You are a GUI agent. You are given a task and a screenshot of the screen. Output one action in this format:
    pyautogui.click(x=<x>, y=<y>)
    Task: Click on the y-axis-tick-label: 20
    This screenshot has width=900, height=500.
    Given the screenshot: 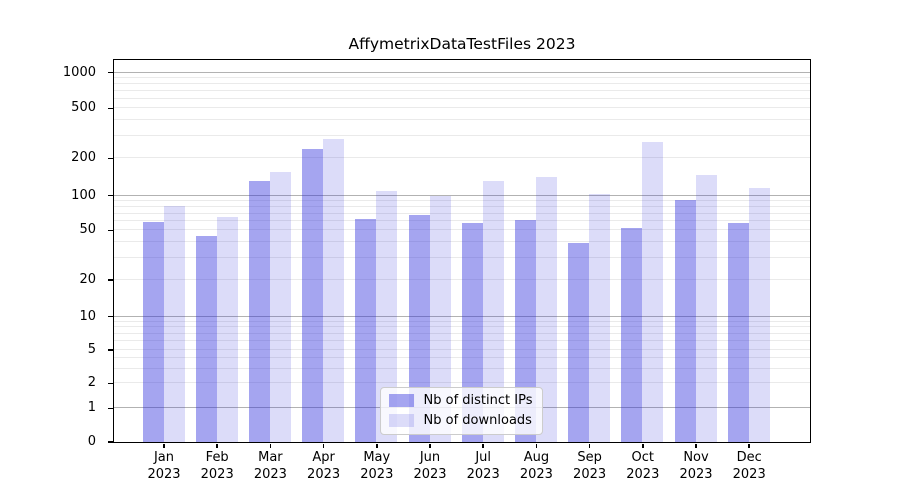 What is the action you would take?
    pyautogui.click(x=87, y=279)
    